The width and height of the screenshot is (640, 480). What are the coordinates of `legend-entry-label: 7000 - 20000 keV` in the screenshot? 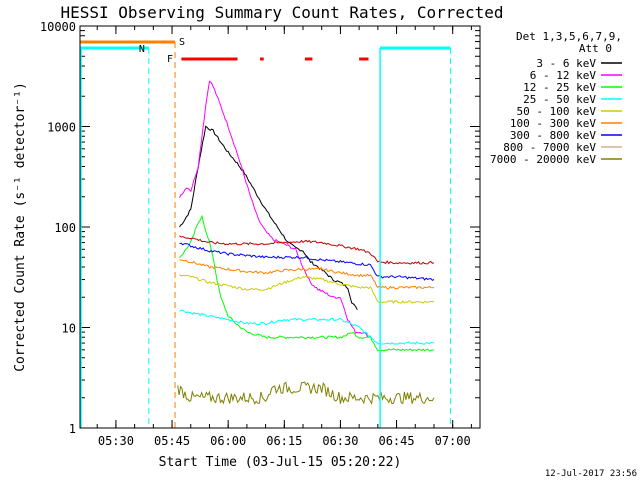 It's located at (543, 159).